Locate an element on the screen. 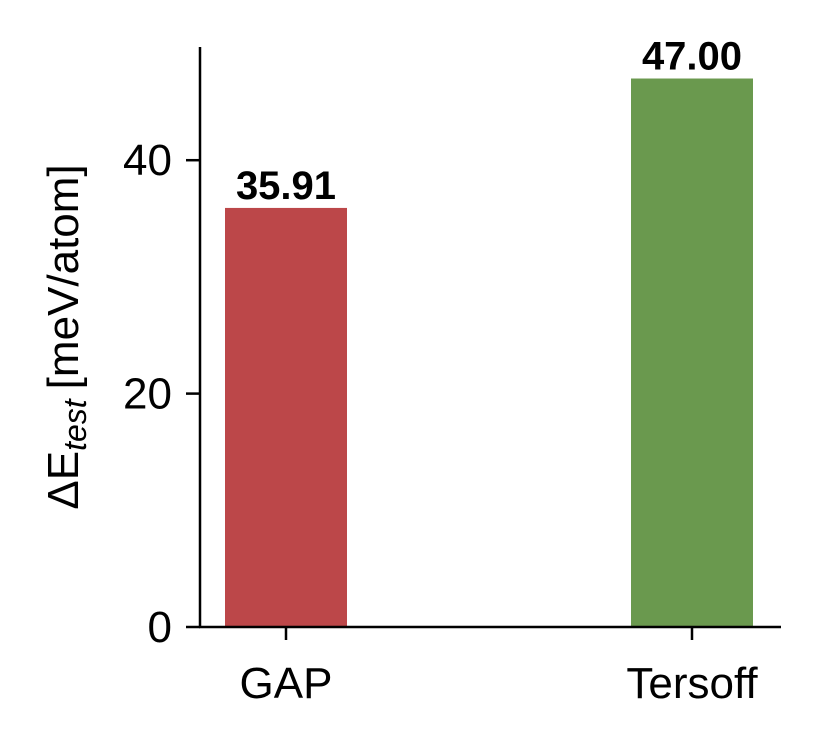 The height and width of the screenshot is (744, 813). data-label-tersoff: 47.00 is located at coordinates (692, 57).